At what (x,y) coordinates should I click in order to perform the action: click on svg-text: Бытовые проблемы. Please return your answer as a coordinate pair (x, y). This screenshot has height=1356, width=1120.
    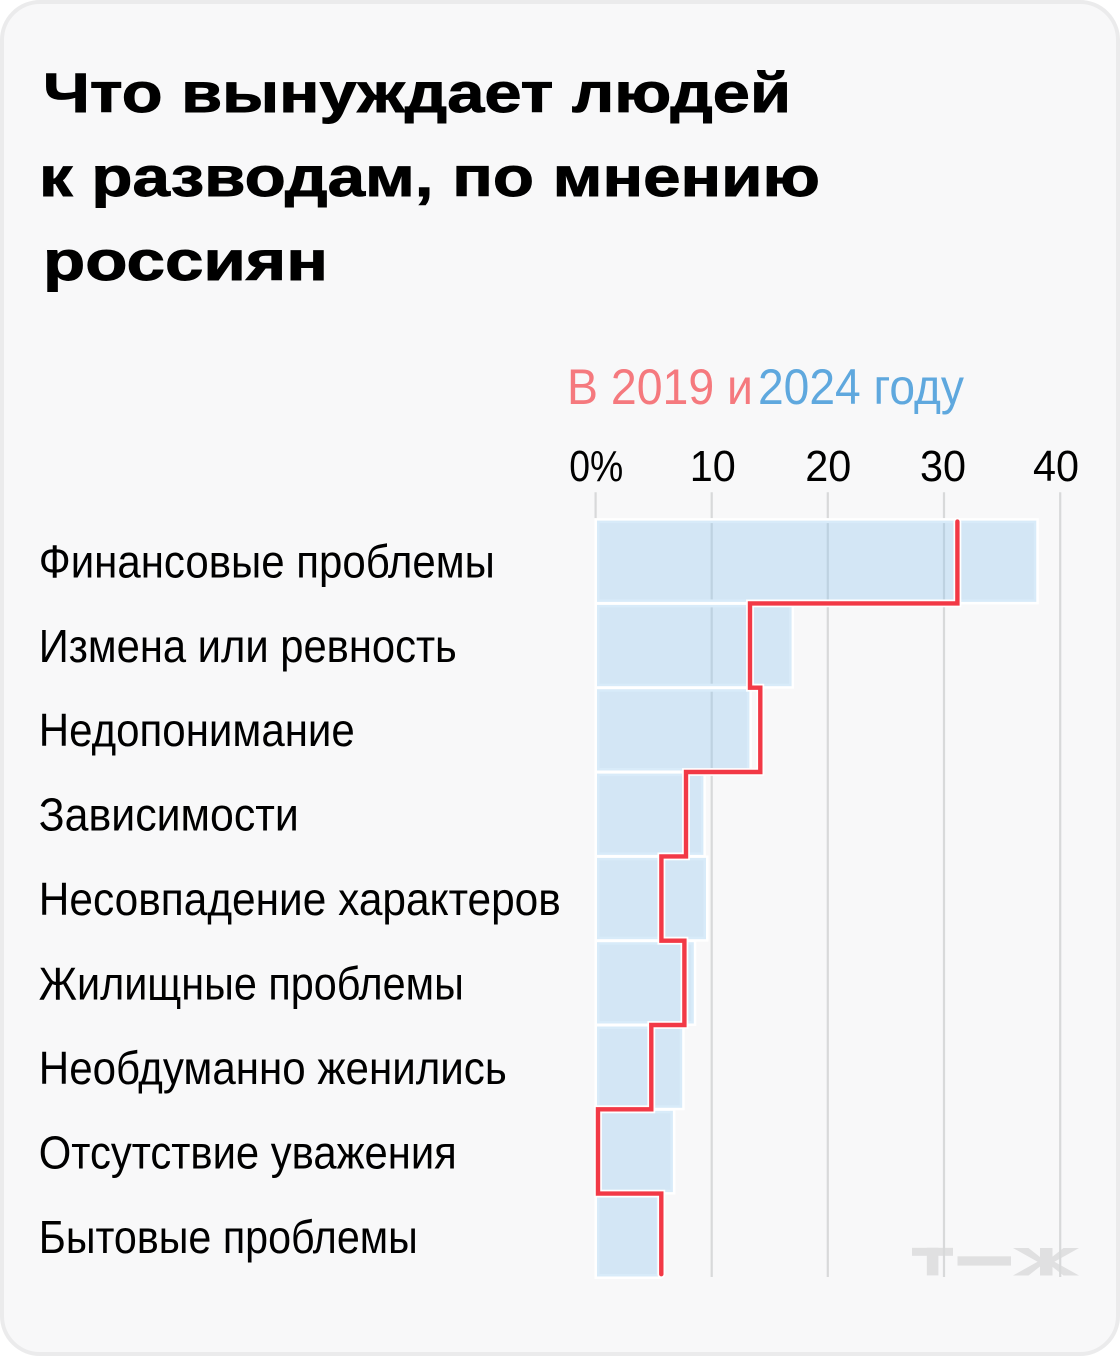
    Looking at the image, I should click on (228, 1237).